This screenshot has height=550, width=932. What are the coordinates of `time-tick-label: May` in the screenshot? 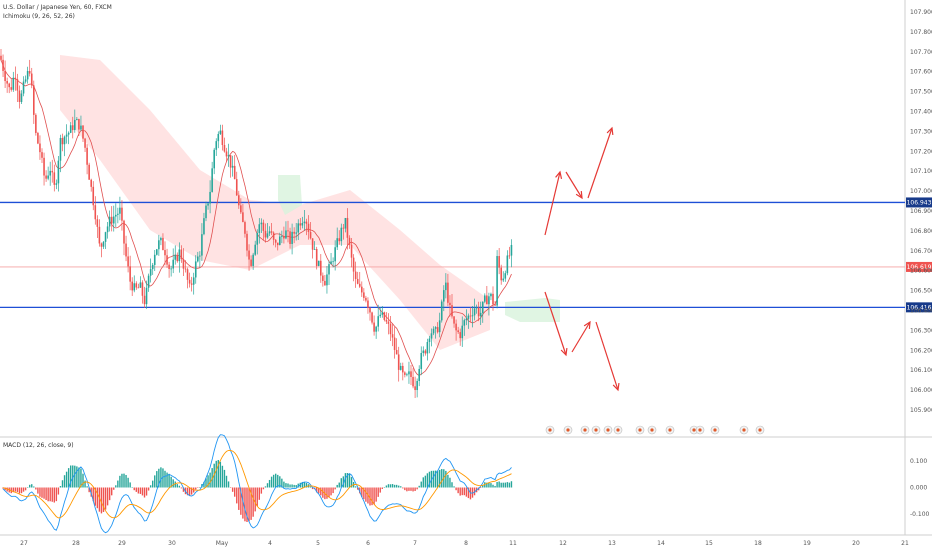 It's located at (222, 543).